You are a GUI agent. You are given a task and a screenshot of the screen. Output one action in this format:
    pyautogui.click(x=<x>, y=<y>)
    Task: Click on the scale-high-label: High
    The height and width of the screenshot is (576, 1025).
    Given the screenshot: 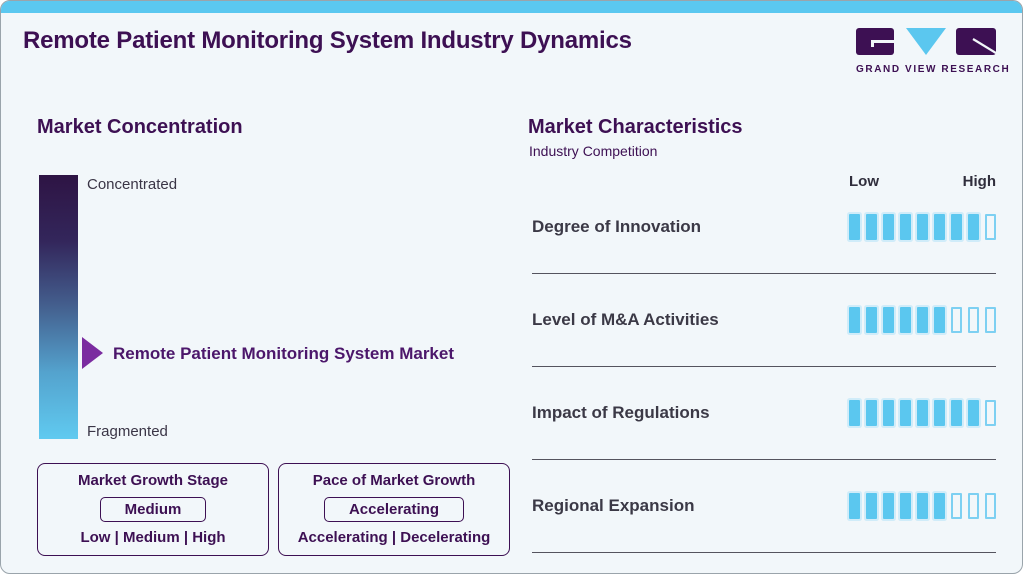 What is the action you would take?
    pyautogui.click(x=979, y=181)
    